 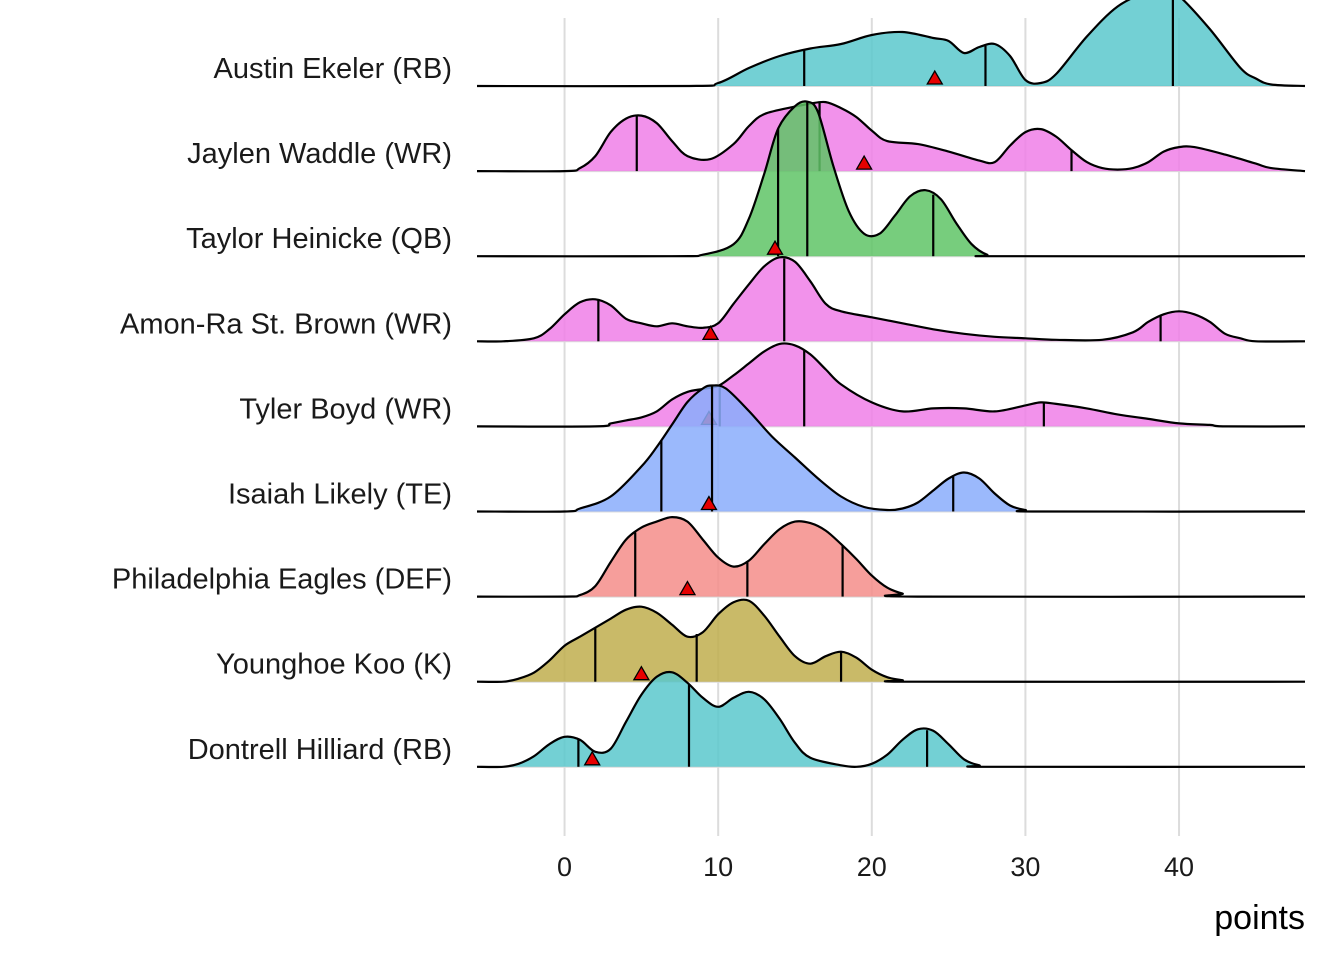 I want to click on x-axis-title: points, so click(x=1259, y=918).